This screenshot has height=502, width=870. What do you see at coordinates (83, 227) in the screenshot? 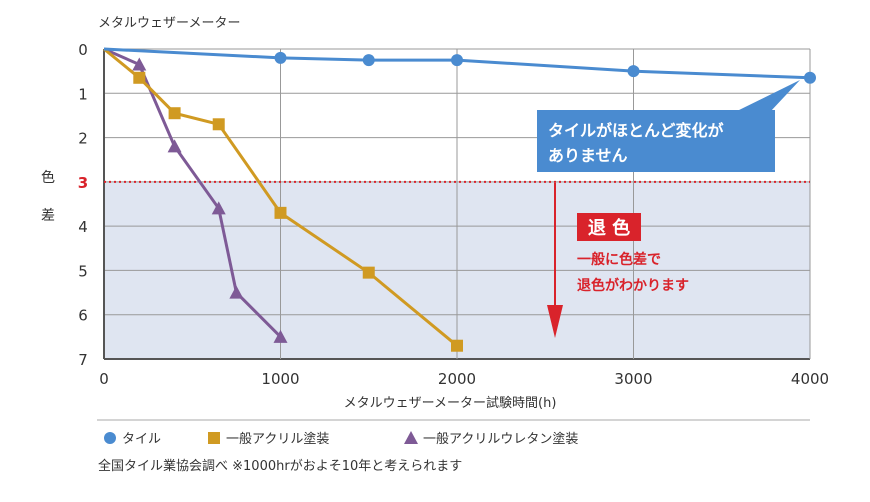
I see `y-tick-label: 4` at bounding box center [83, 227].